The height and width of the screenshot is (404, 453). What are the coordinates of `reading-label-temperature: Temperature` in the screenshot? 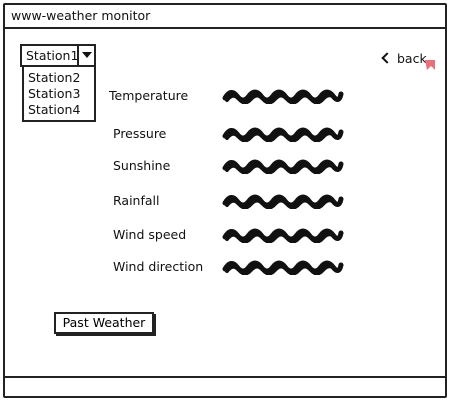 It's located at (149, 95).